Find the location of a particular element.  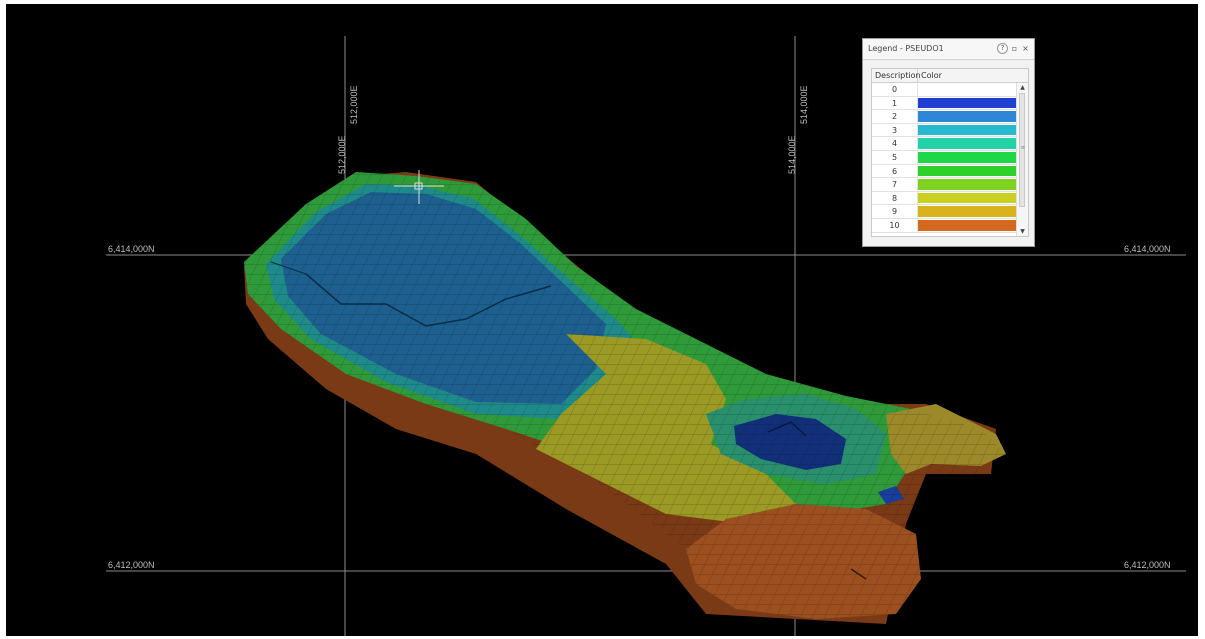

legend-row-description: 3 is located at coordinates (895, 130).